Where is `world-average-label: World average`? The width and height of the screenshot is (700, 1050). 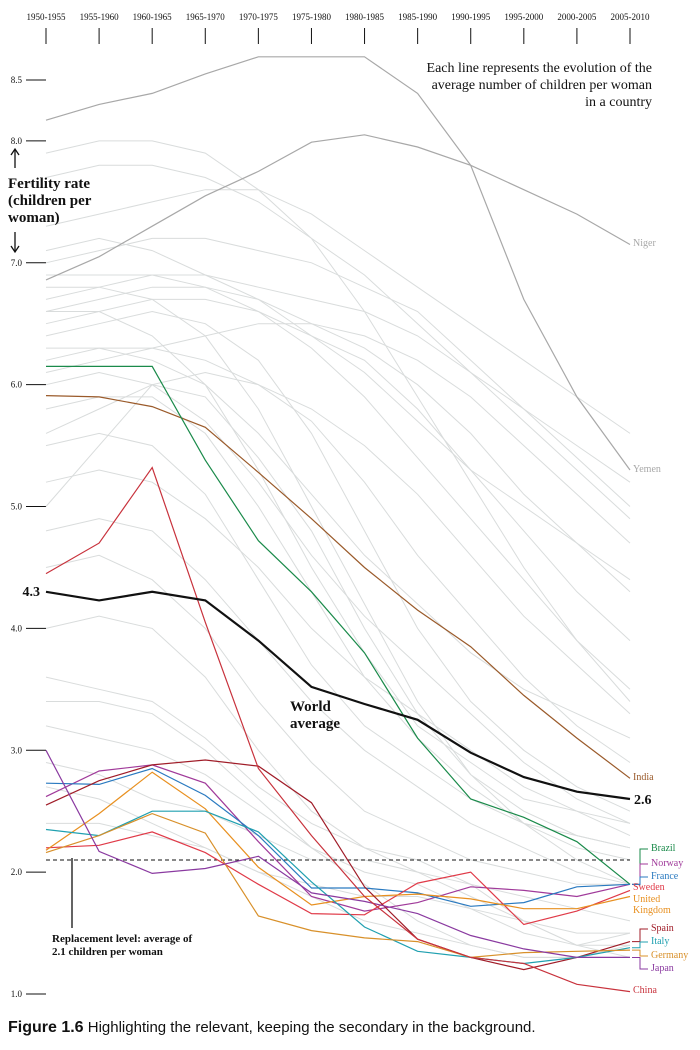 world-average-label: World average is located at coordinates (315, 715).